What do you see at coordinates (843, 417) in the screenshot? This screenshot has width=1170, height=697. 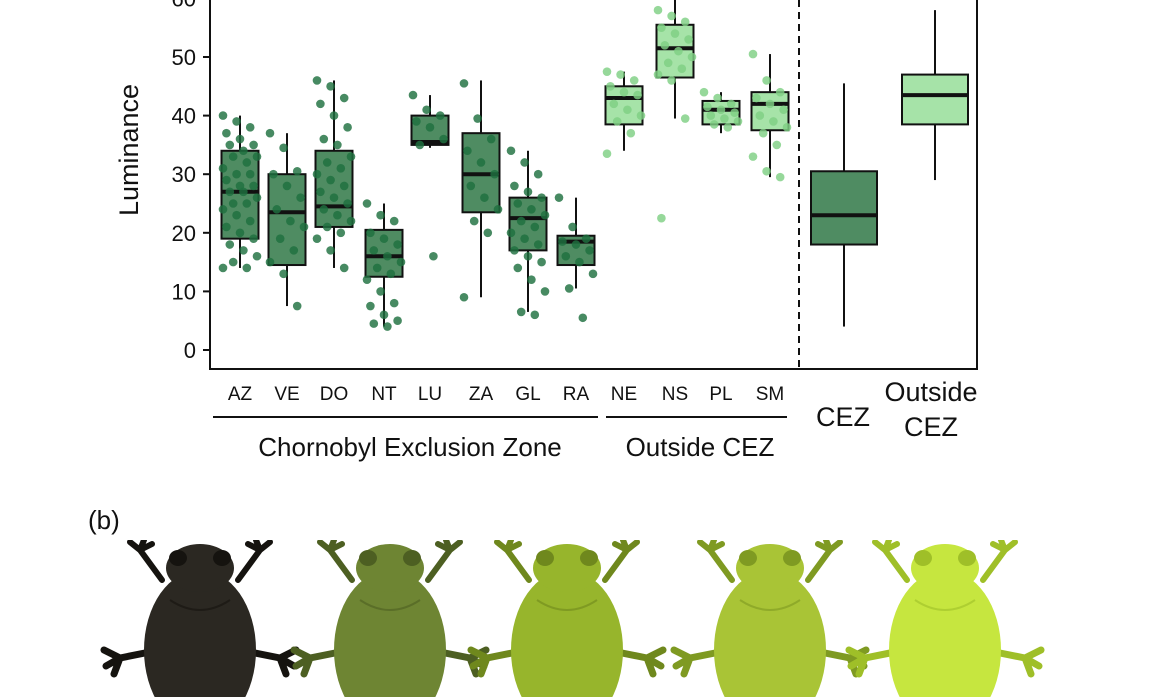 I see `summary-label-cez: CEZ` at bounding box center [843, 417].